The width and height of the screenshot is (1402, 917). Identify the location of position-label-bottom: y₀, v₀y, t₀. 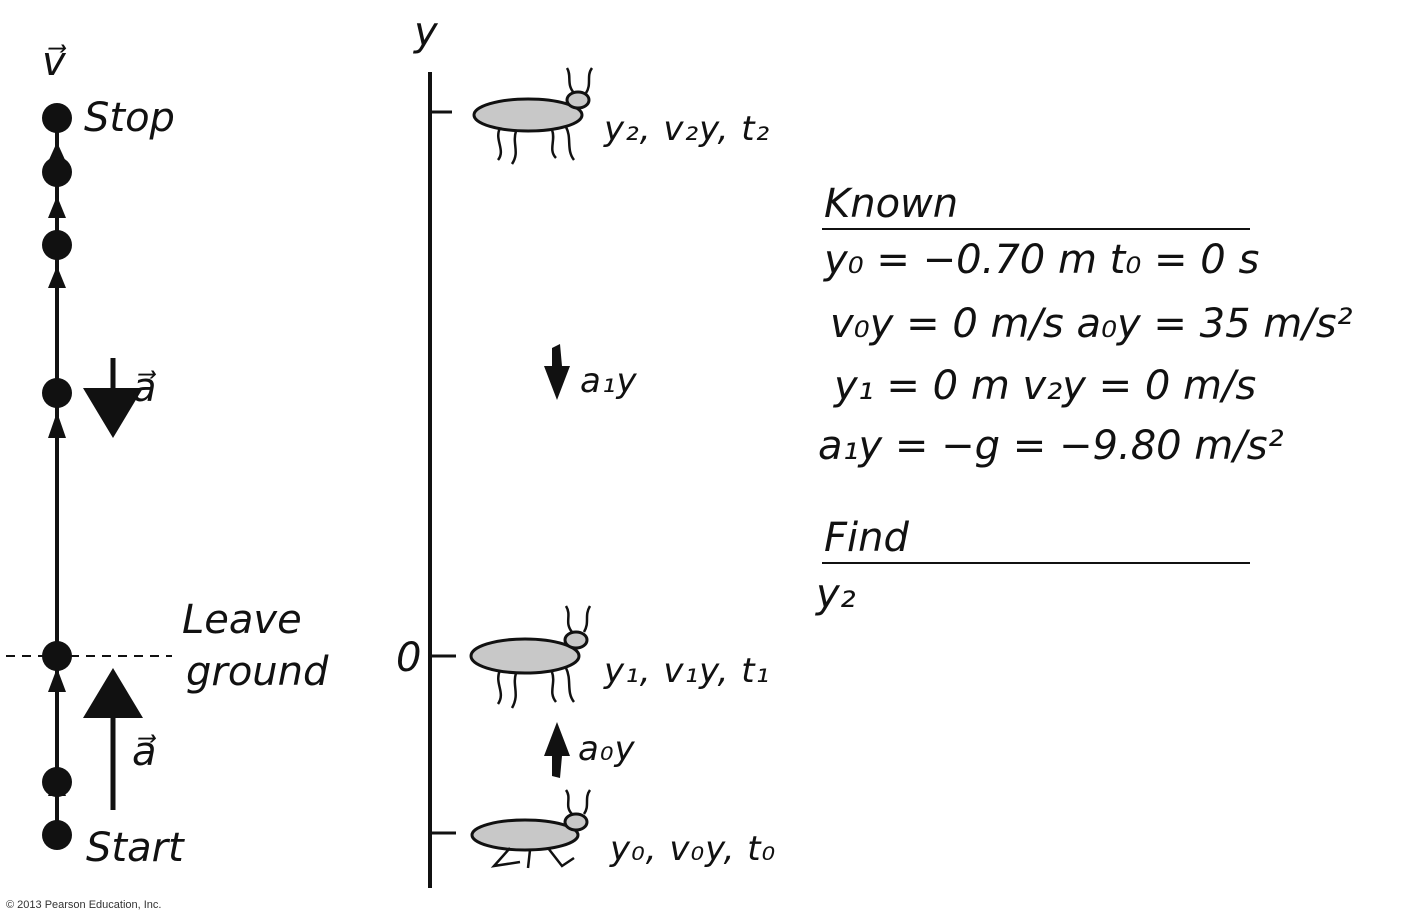
(693, 849).